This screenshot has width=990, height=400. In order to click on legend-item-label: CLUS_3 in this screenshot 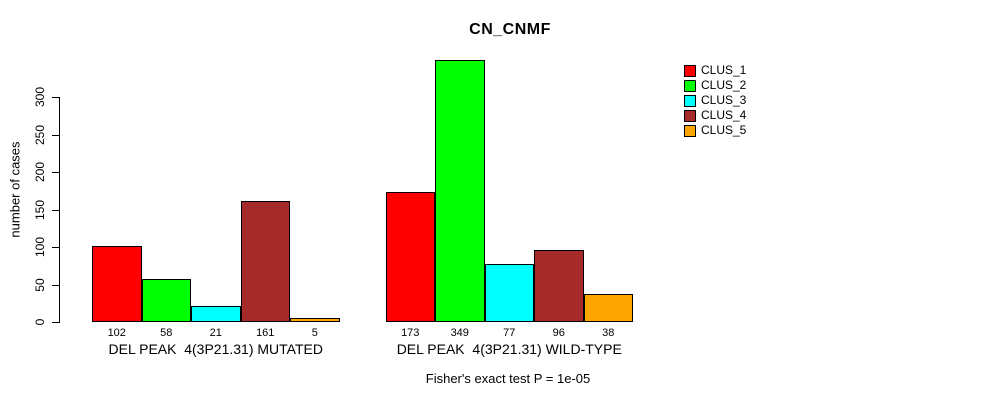, I will do `click(724, 100)`.